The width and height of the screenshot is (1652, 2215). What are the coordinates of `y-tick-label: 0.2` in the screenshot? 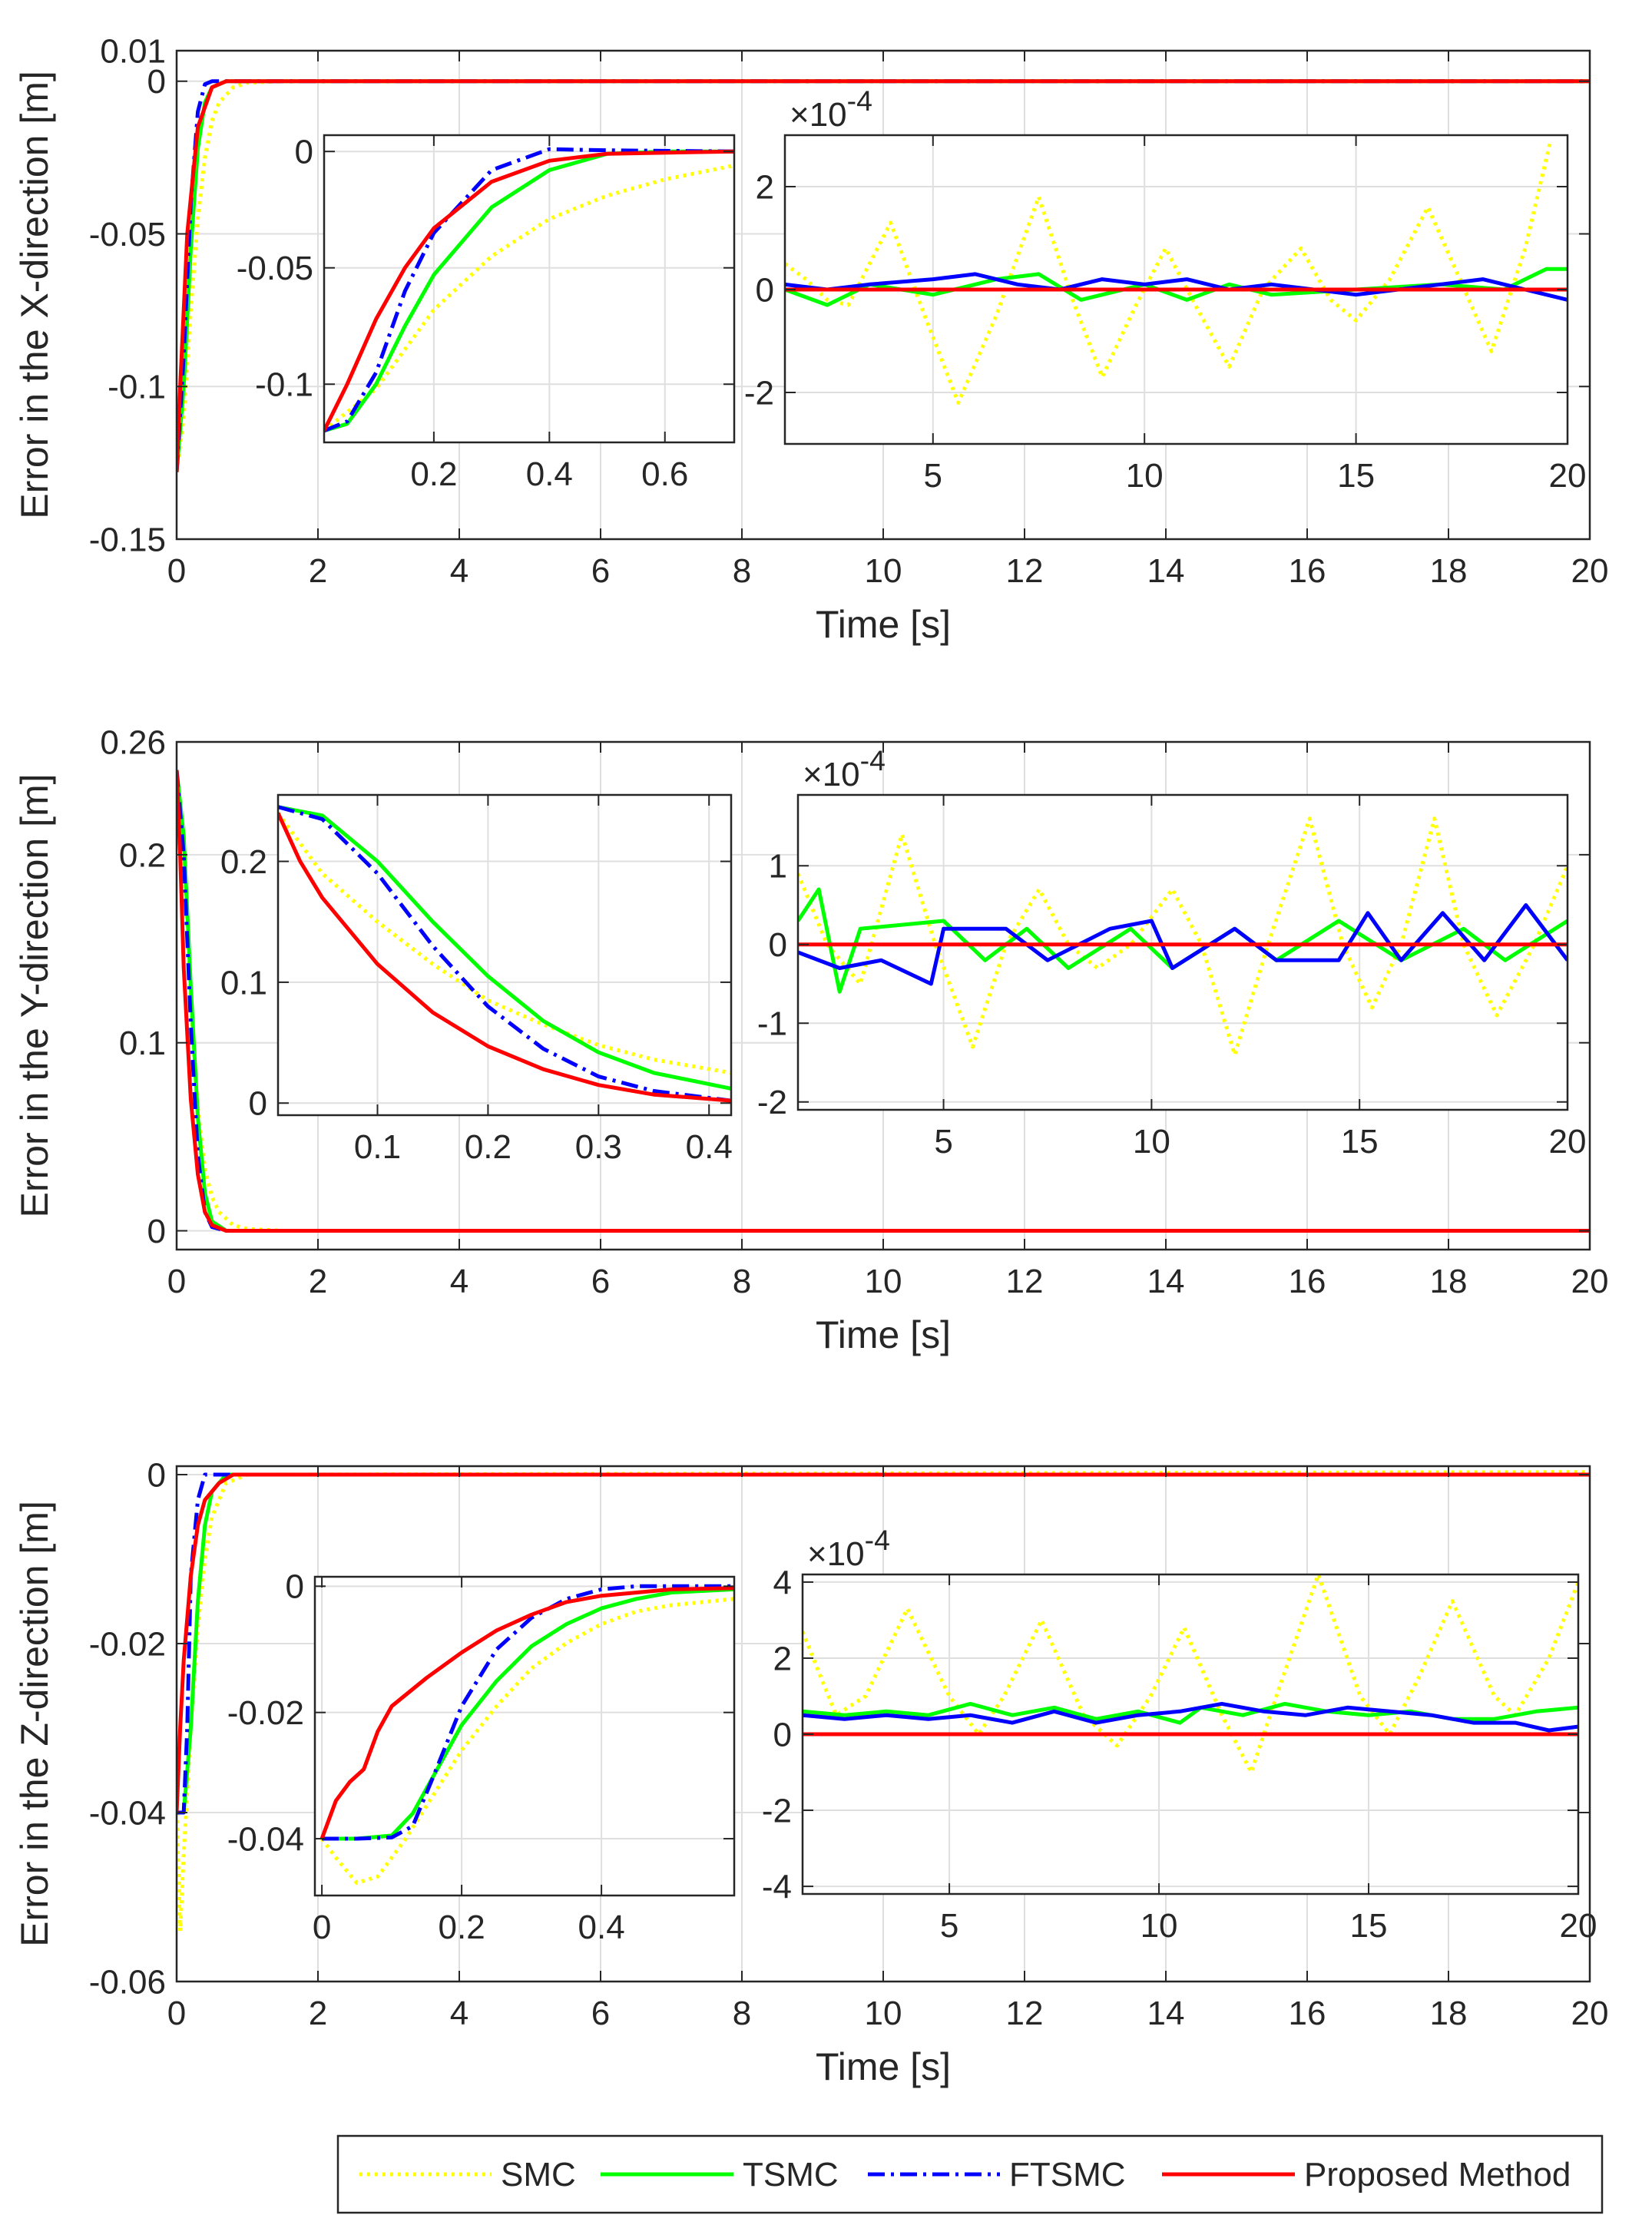 It's located at (142, 855).